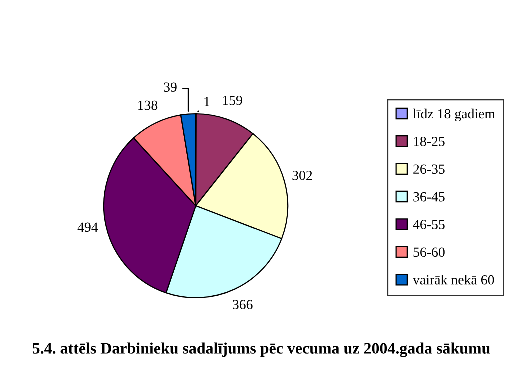 This screenshot has width=523, height=390. I want to click on legend-label: 46-55, so click(429, 225).